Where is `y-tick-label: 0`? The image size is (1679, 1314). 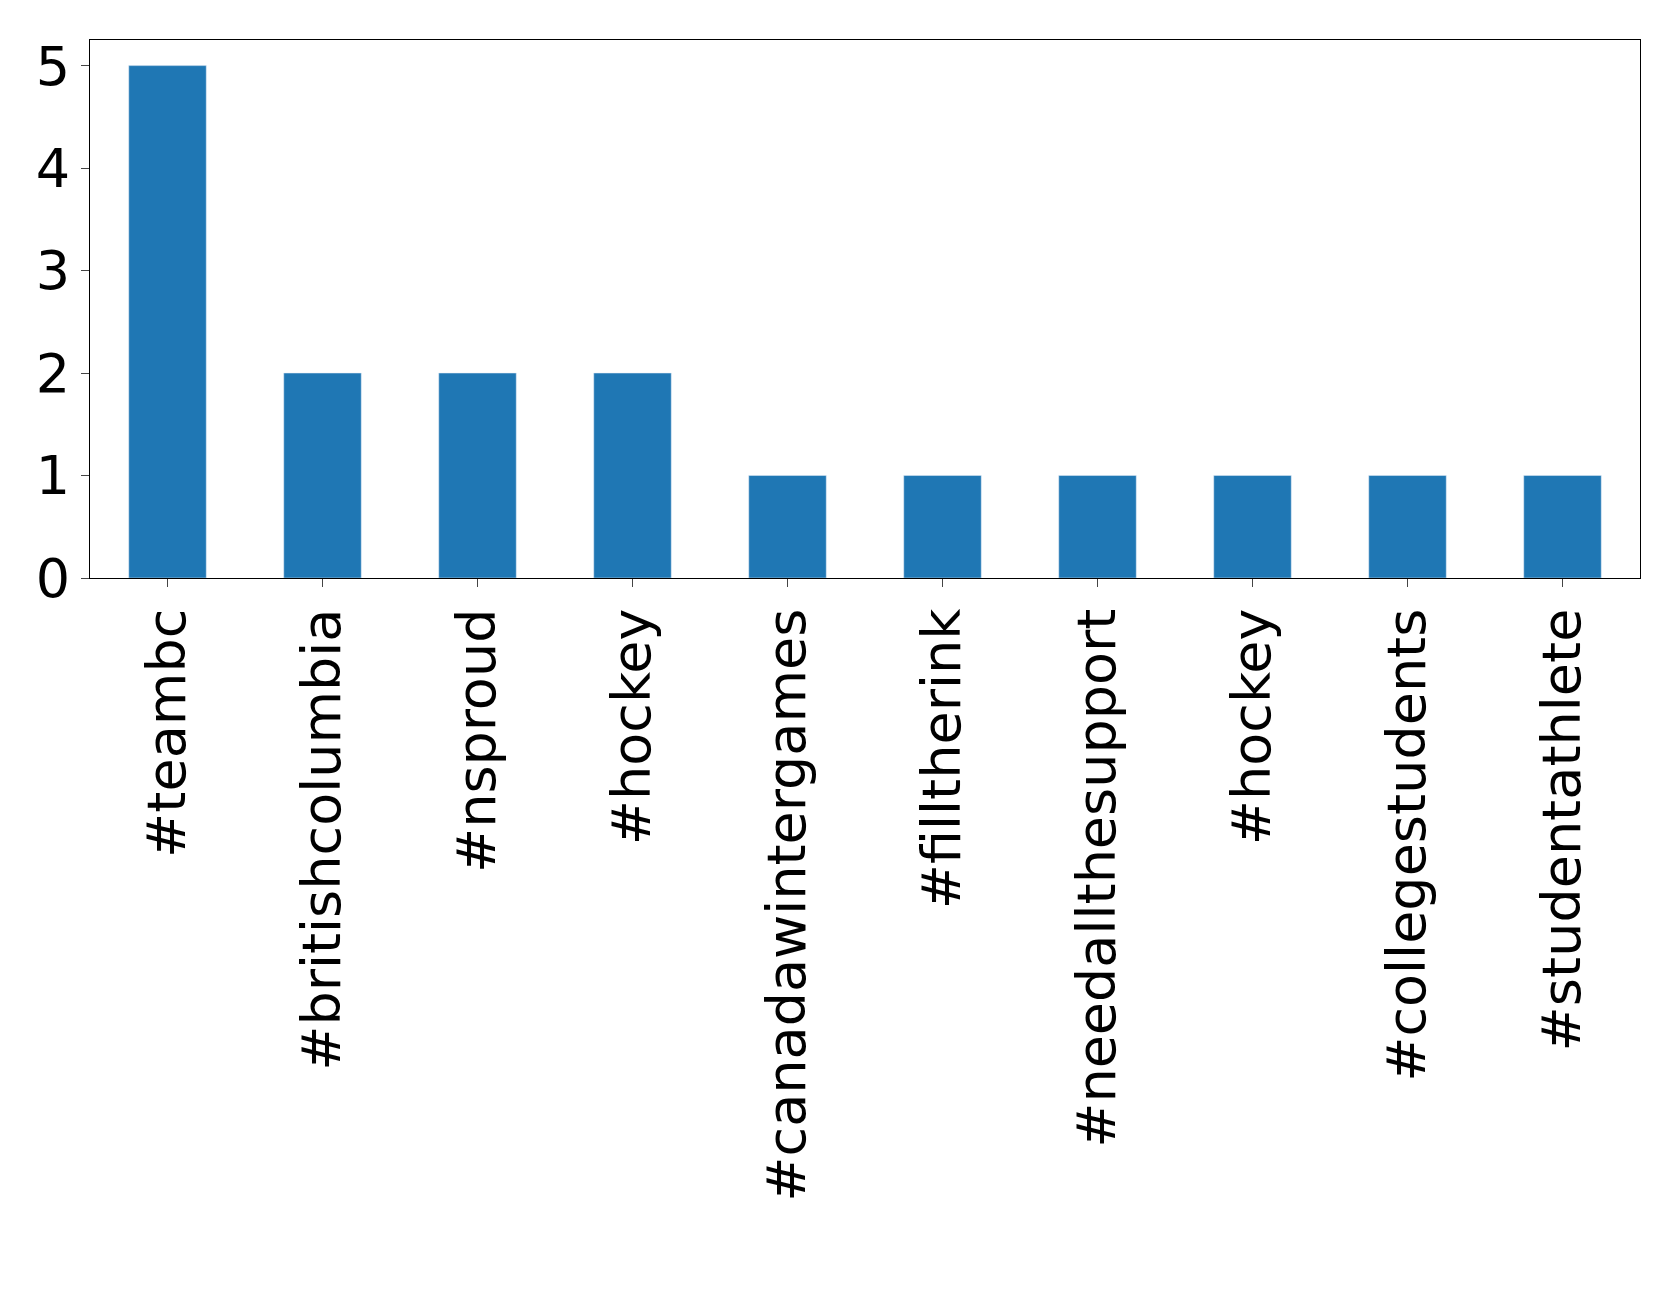
y-tick-label: 0 is located at coordinates (53, 578).